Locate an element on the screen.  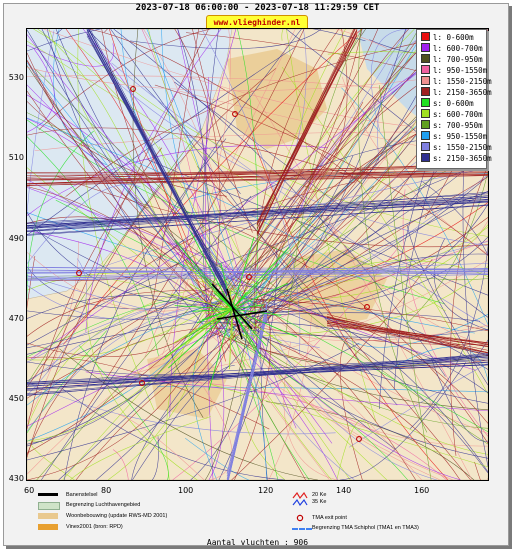
legend-item: s: 600-700m is located at coordinates (452, 114).